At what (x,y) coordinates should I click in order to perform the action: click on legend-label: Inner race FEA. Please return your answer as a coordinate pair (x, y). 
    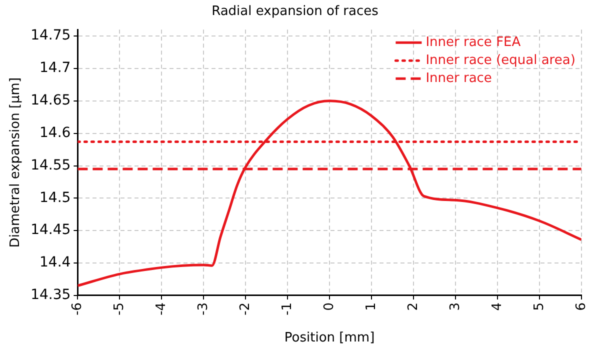
    Looking at the image, I should click on (473, 42).